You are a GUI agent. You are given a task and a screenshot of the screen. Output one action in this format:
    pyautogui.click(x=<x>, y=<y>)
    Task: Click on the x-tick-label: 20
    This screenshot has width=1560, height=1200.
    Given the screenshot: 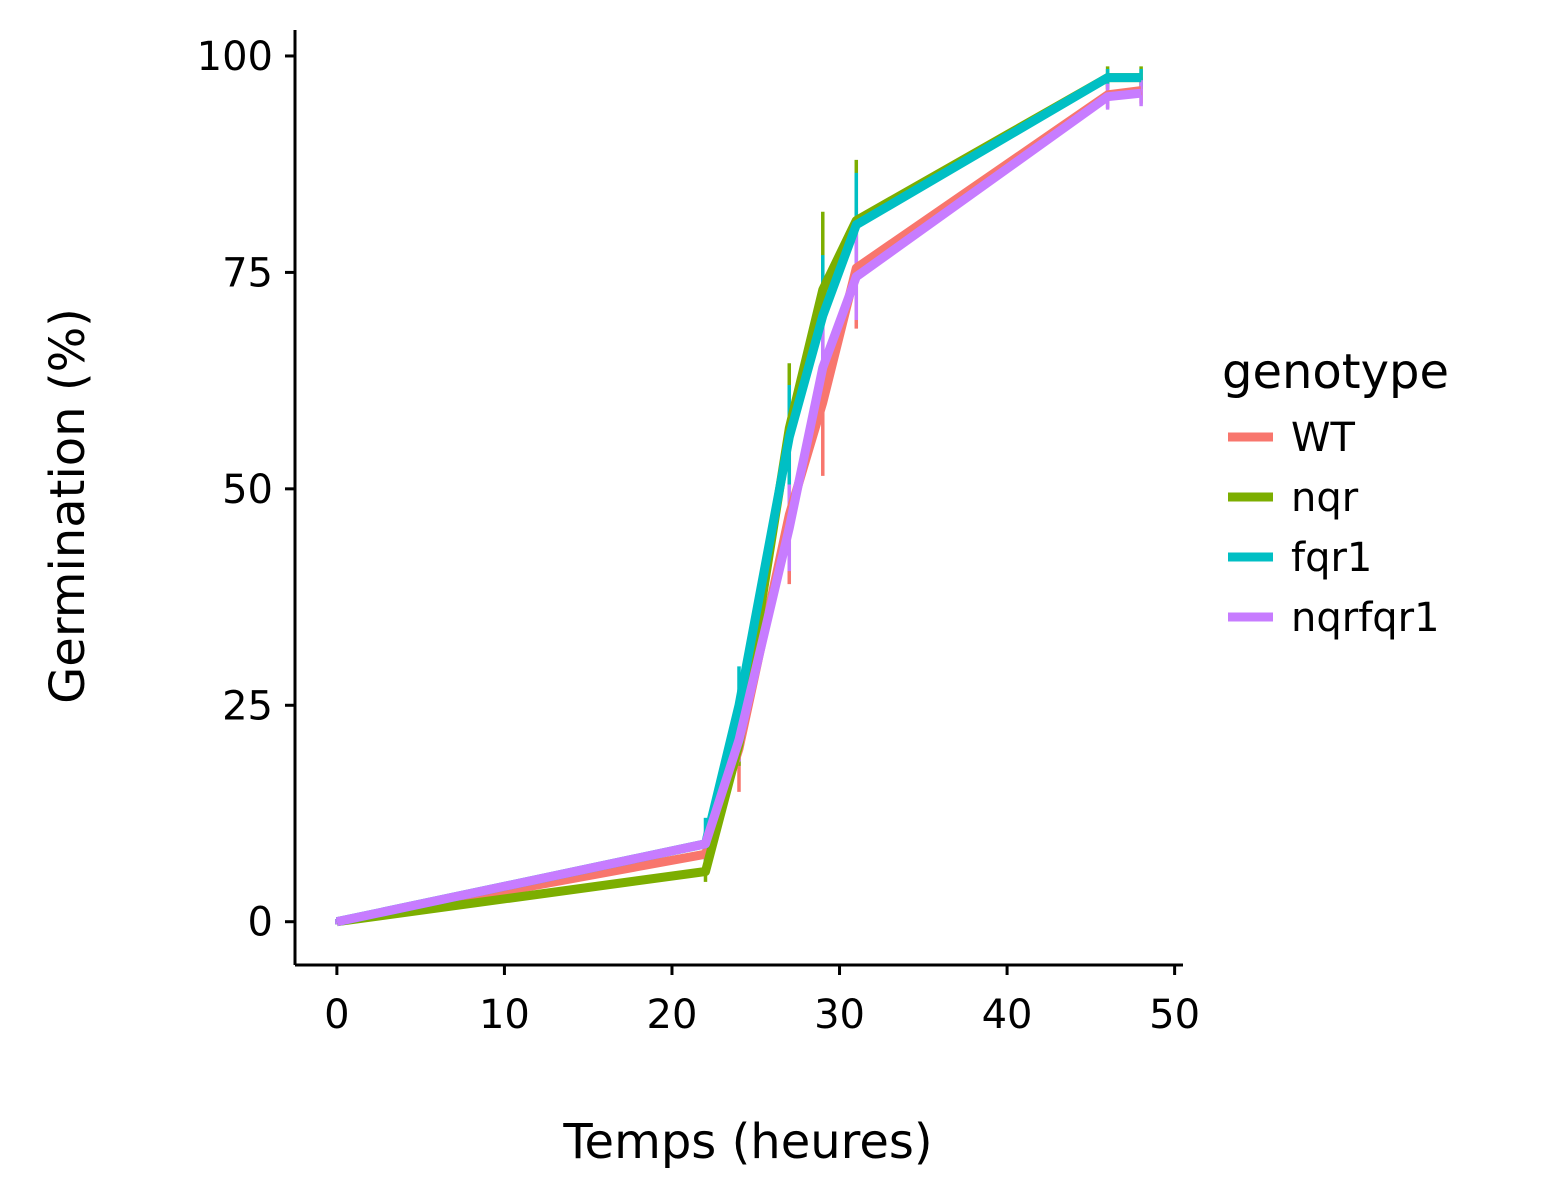 What is the action you would take?
    pyautogui.click(x=672, y=1015)
    